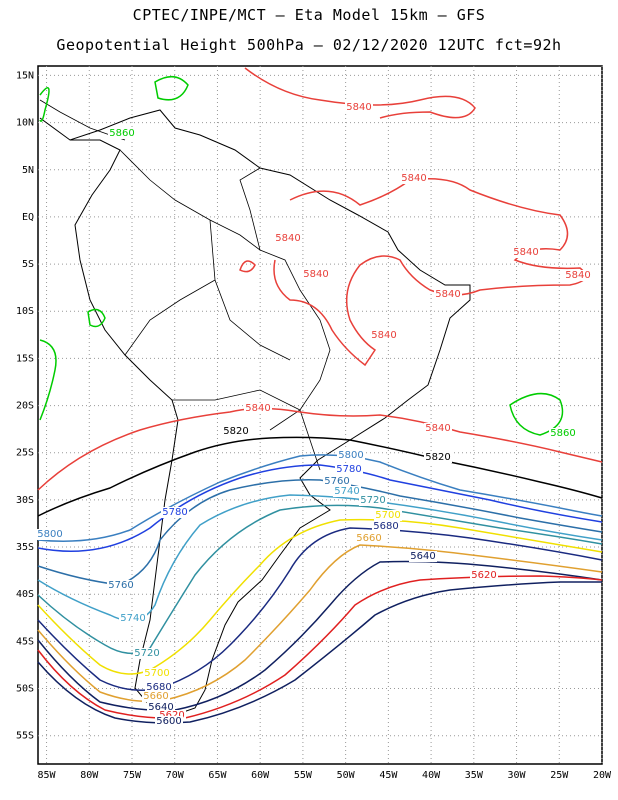  What do you see at coordinates (559, 775) in the screenshot?
I see `lon-tick-label: 25W` at bounding box center [559, 775].